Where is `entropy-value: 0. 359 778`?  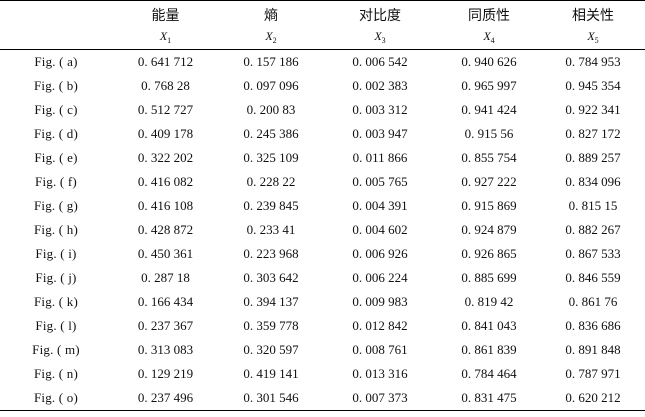 entropy-value: 0. 359 778 is located at coordinates (271, 325).